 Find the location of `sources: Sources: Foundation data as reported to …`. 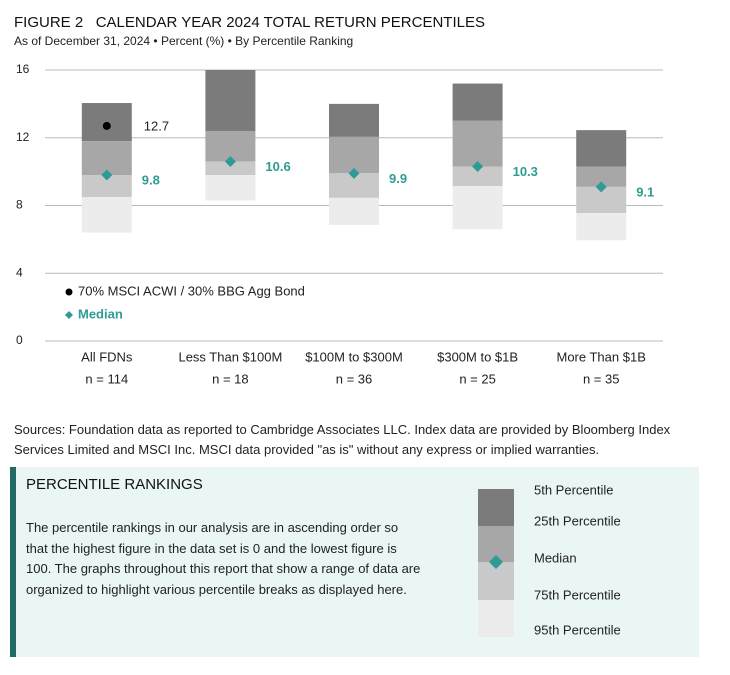

sources: Sources: Foundation data as reported to … is located at coordinates (342, 439).